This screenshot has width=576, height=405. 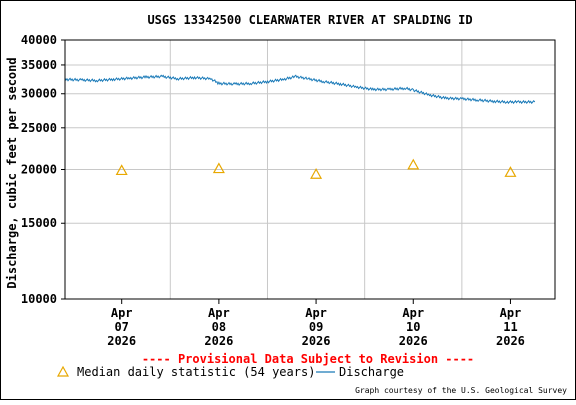 What do you see at coordinates (39, 299) in the screenshot?
I see `y-tick-label: 10000` at bounding box center [39, 299].